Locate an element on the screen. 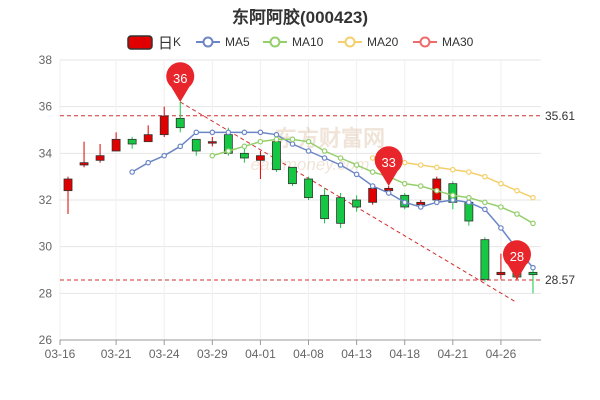 This screenshot has height=400, width=600. legend-kline-label-big: 日 is located at coordinates (166, 43).